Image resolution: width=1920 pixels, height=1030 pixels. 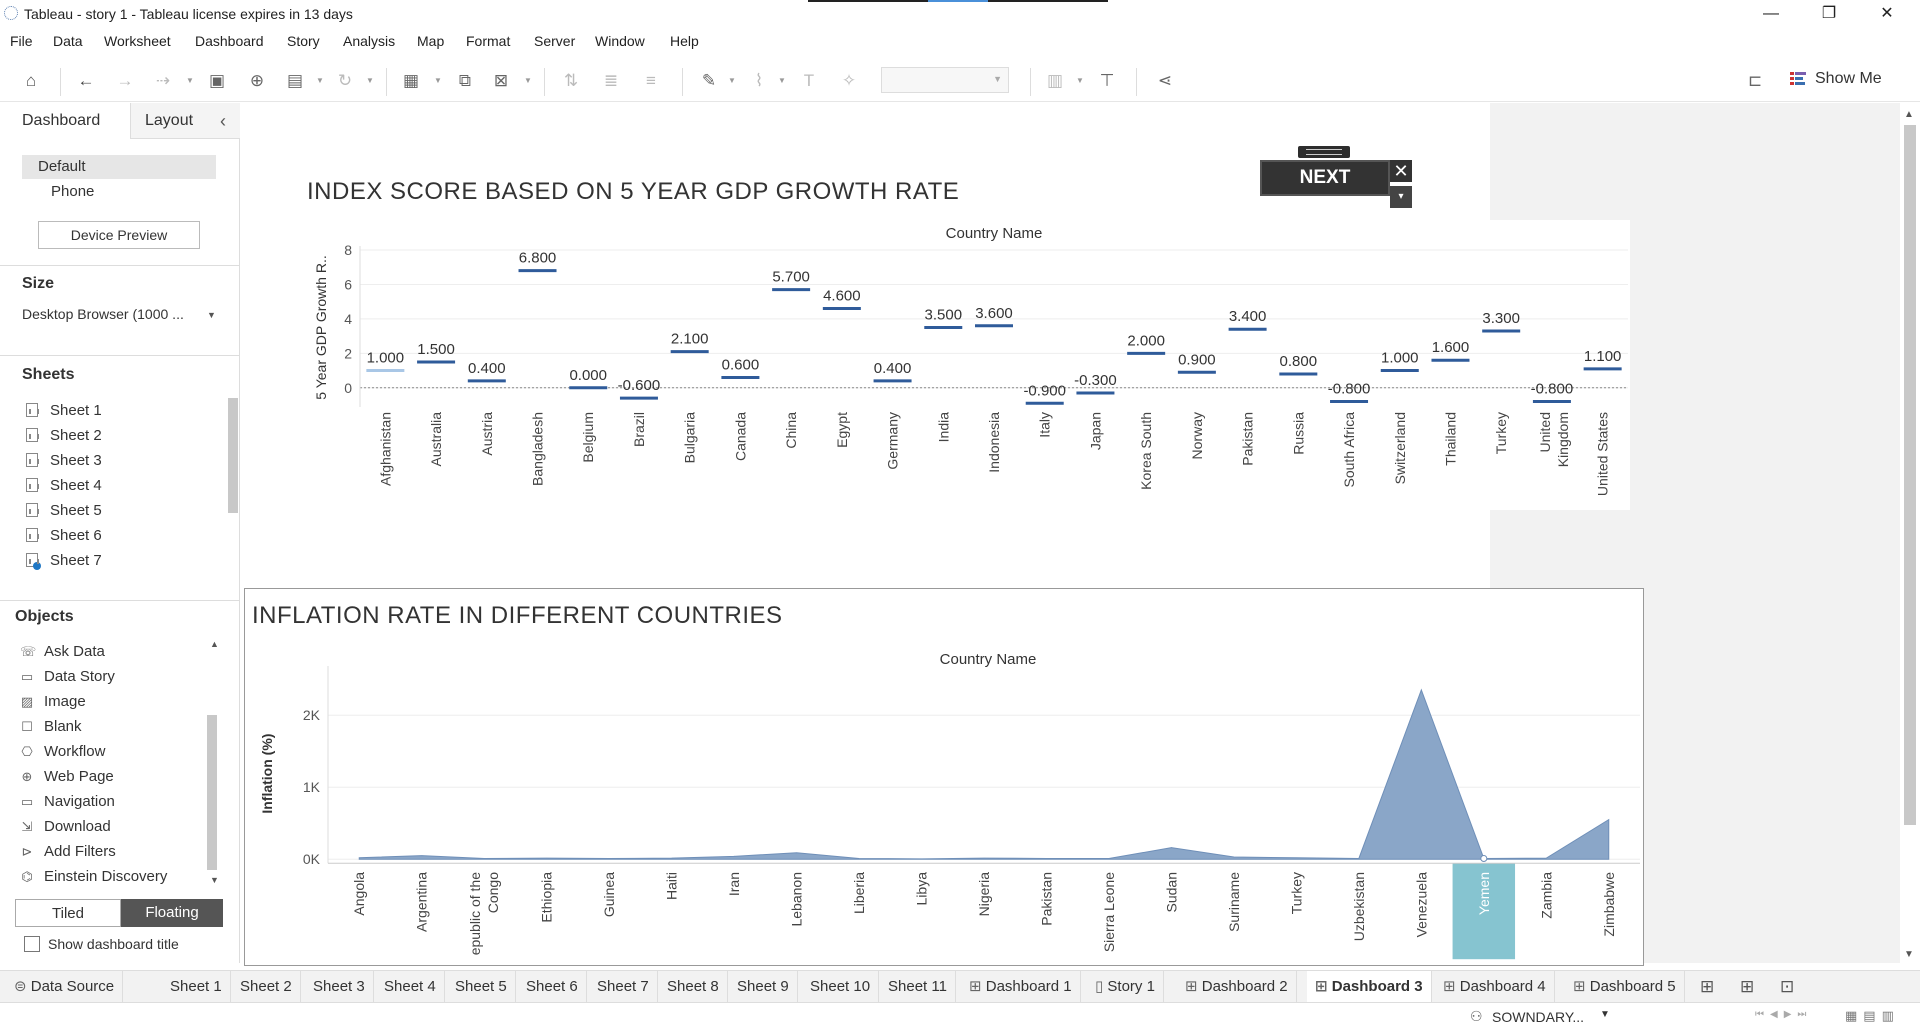 I want to click on data-dropdown-icon: ▼, so click(x=320, y=80).